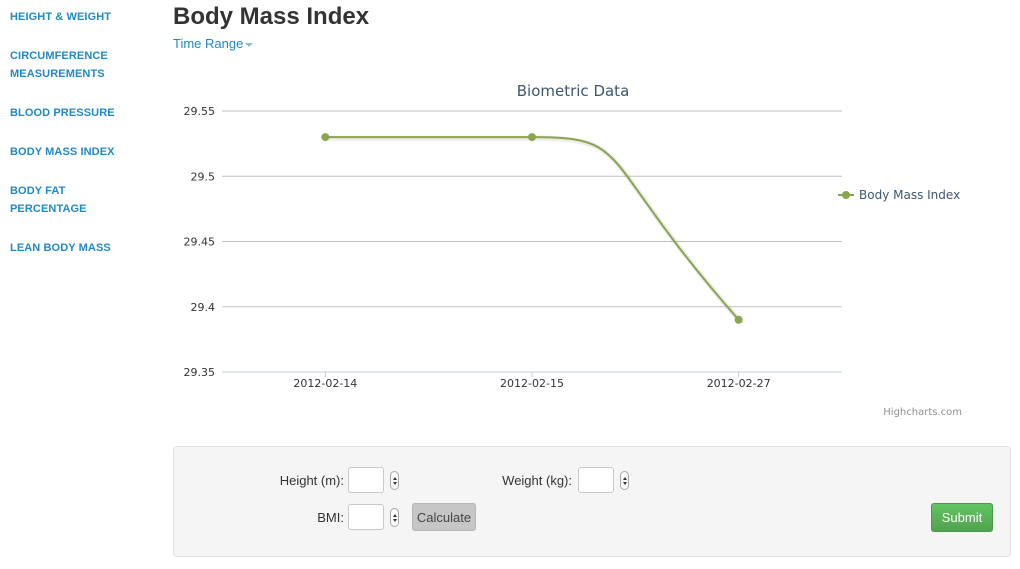  What do you see at coordinates (271, 16) in the screenshot?
I see `page-title: Body Mass Index` at bounding box center [271, 16].